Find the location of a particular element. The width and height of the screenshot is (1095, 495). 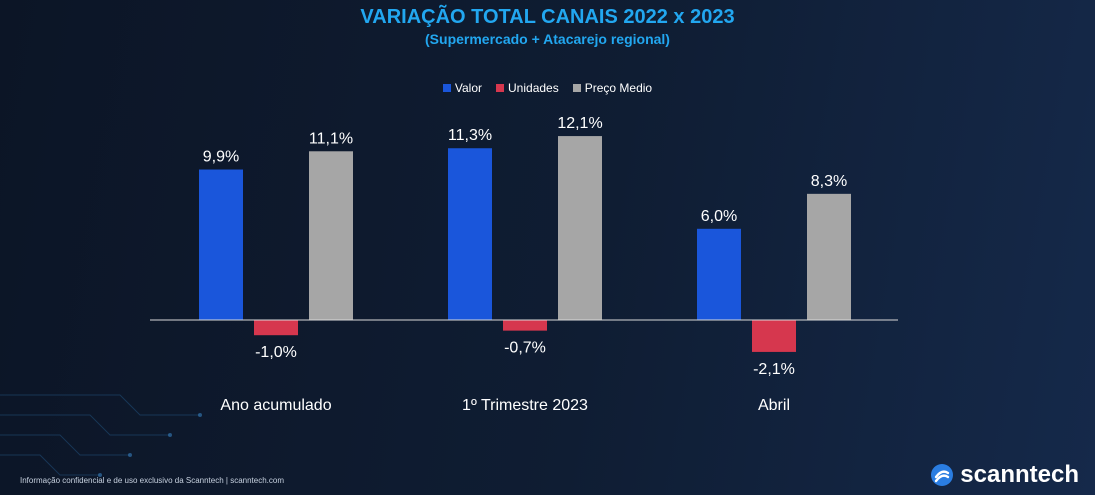

brand-name: scanntech is located at coordinates (1019, 474).